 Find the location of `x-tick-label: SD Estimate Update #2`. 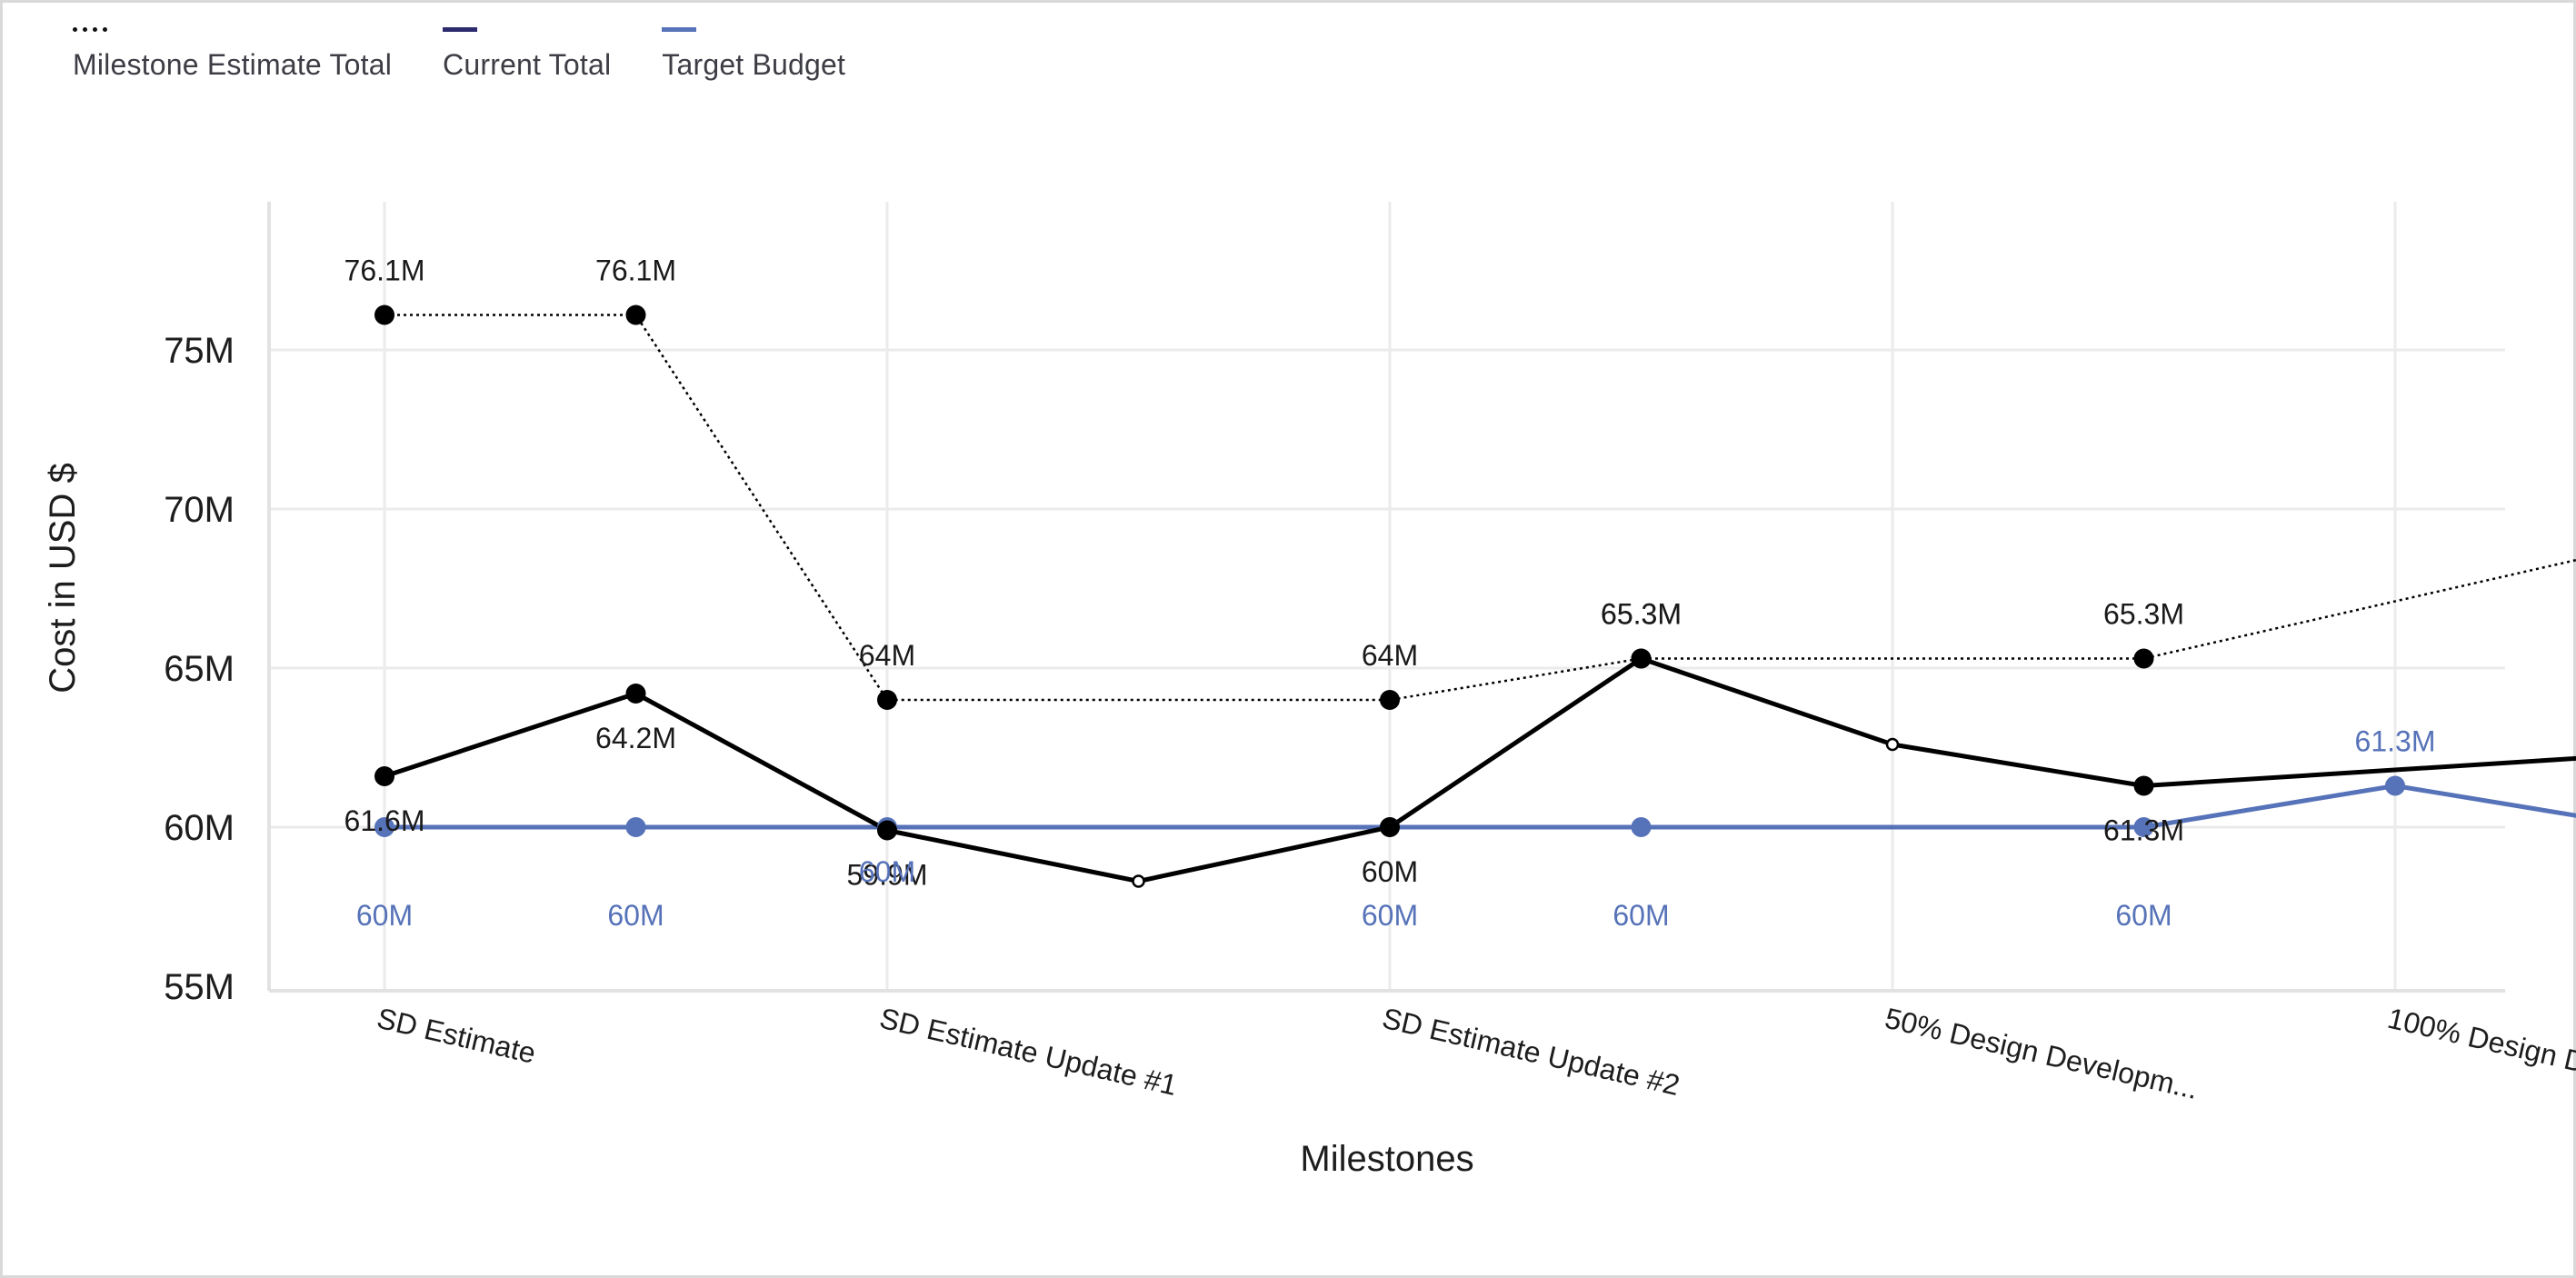

x-tick-label: SD Estimate Update #2 is located at coordinates (1530, 1052).